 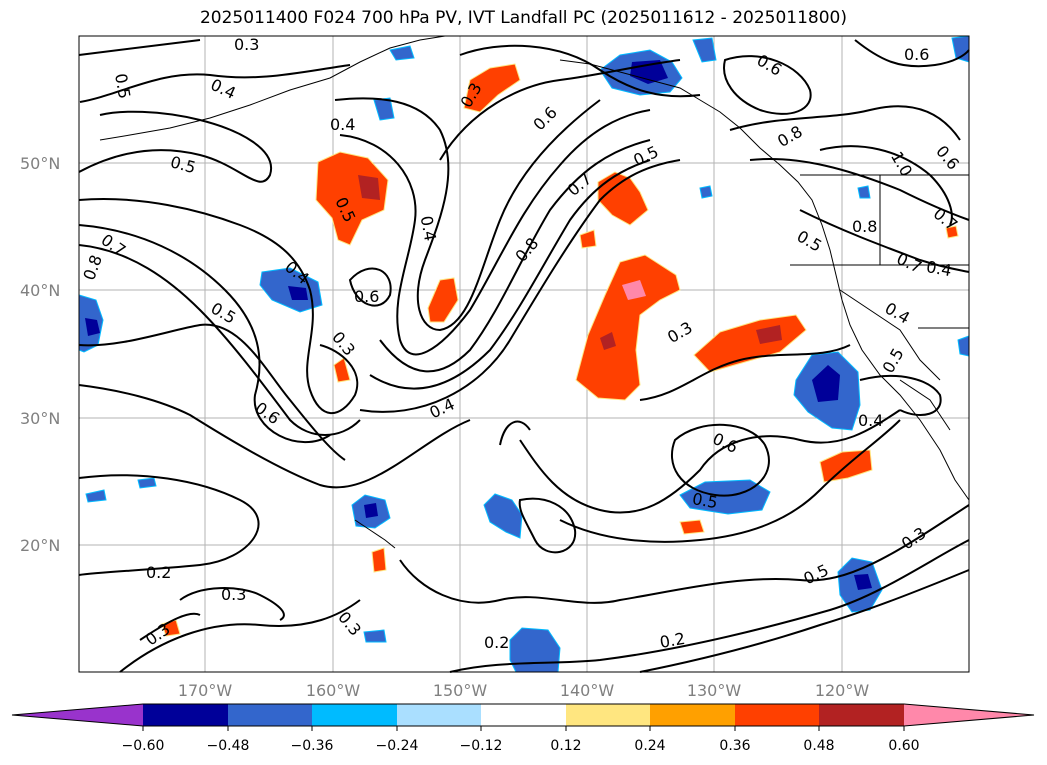 I want to click on colorbar-tick-label: −0.12, so click(x=481, y=746).